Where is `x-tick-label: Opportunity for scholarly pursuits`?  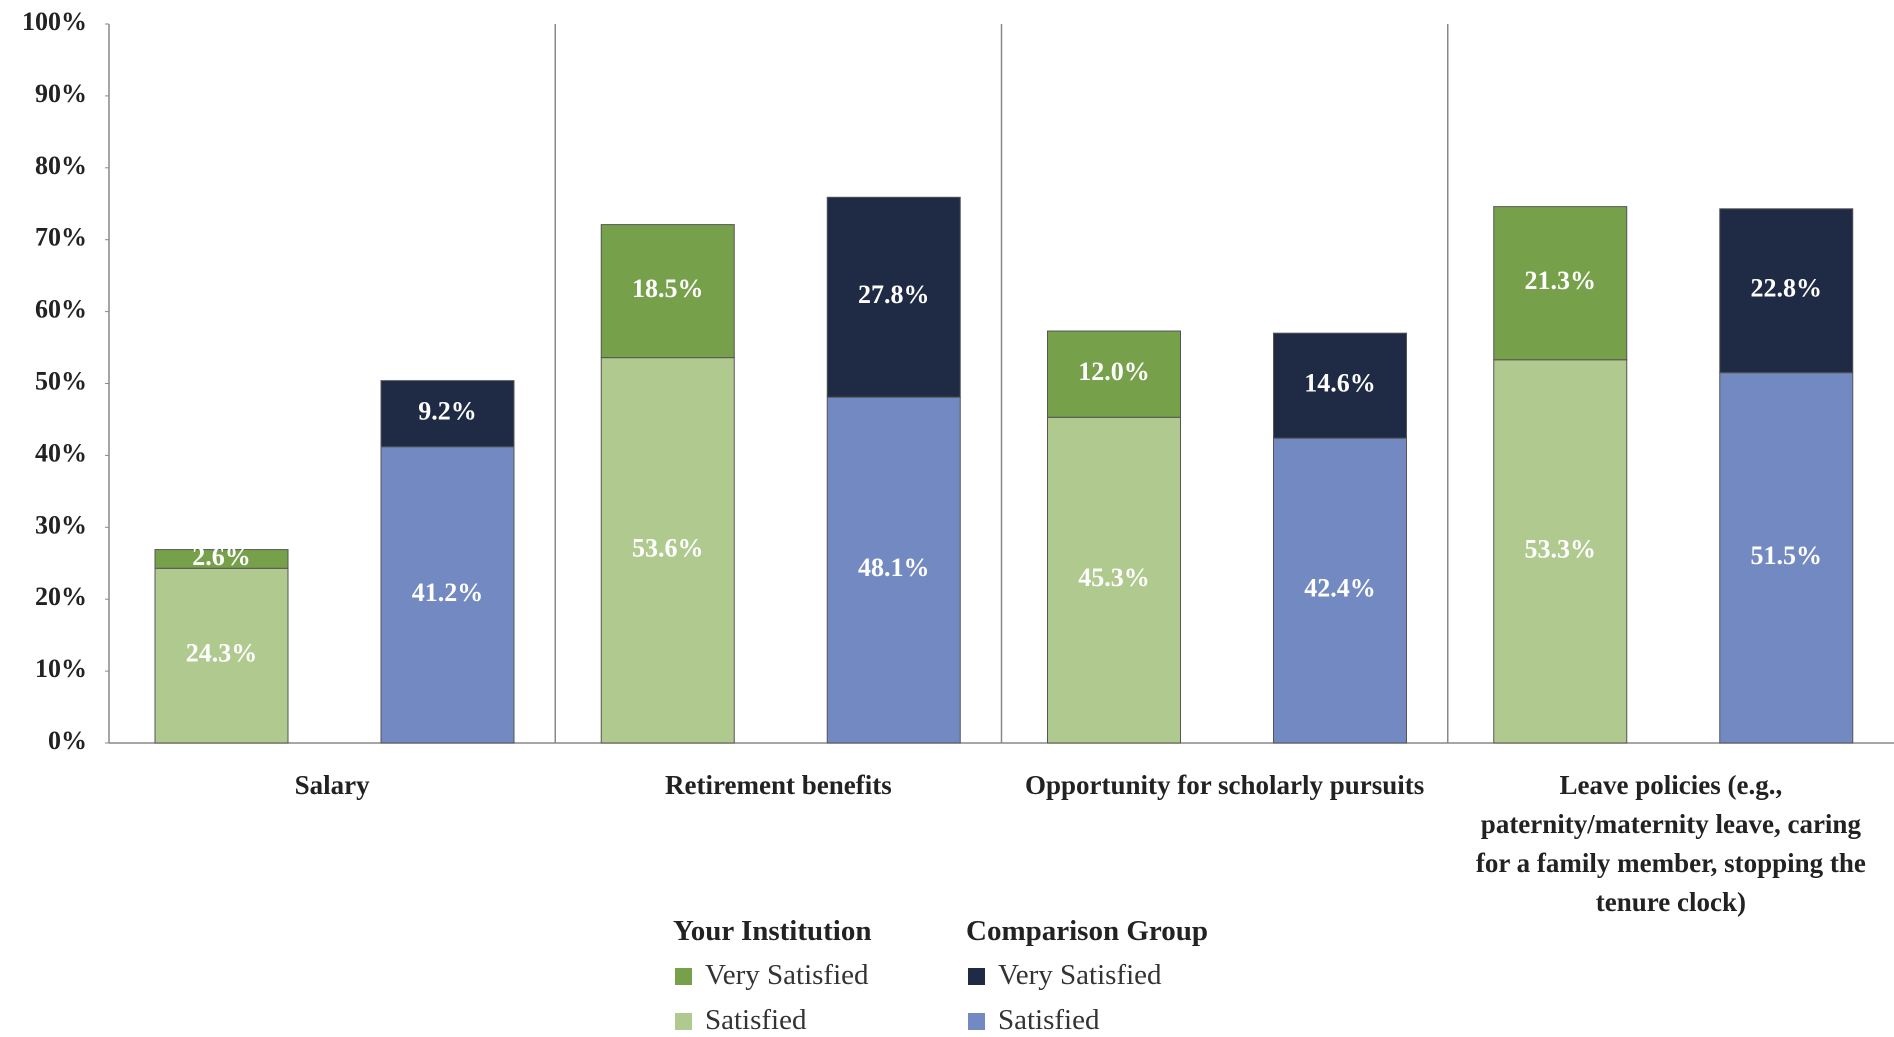
x-tick-label: Opportunity for scholarly pursuits is located at coordinates (1224, 785).